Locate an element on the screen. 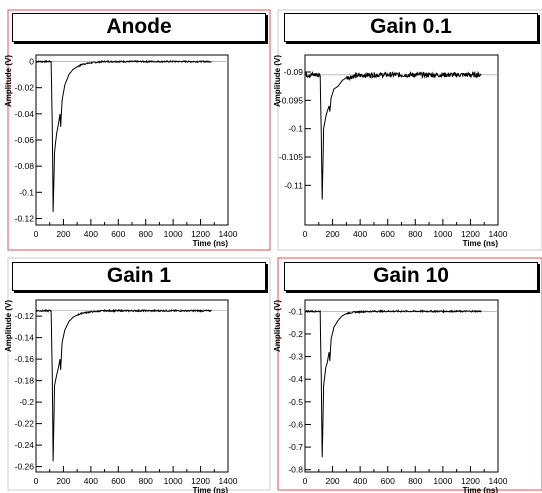  y-tick-label: -0.6 is located at coordinates (295, 424).